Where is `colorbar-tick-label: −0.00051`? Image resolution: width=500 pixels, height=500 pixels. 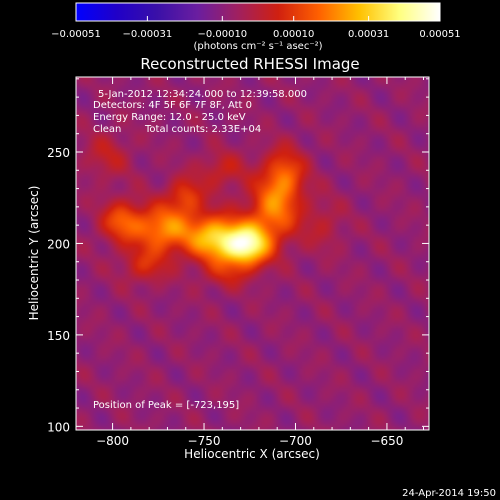
colorbar-tick-label: −0.00051 is located at coordinates (76, 34).